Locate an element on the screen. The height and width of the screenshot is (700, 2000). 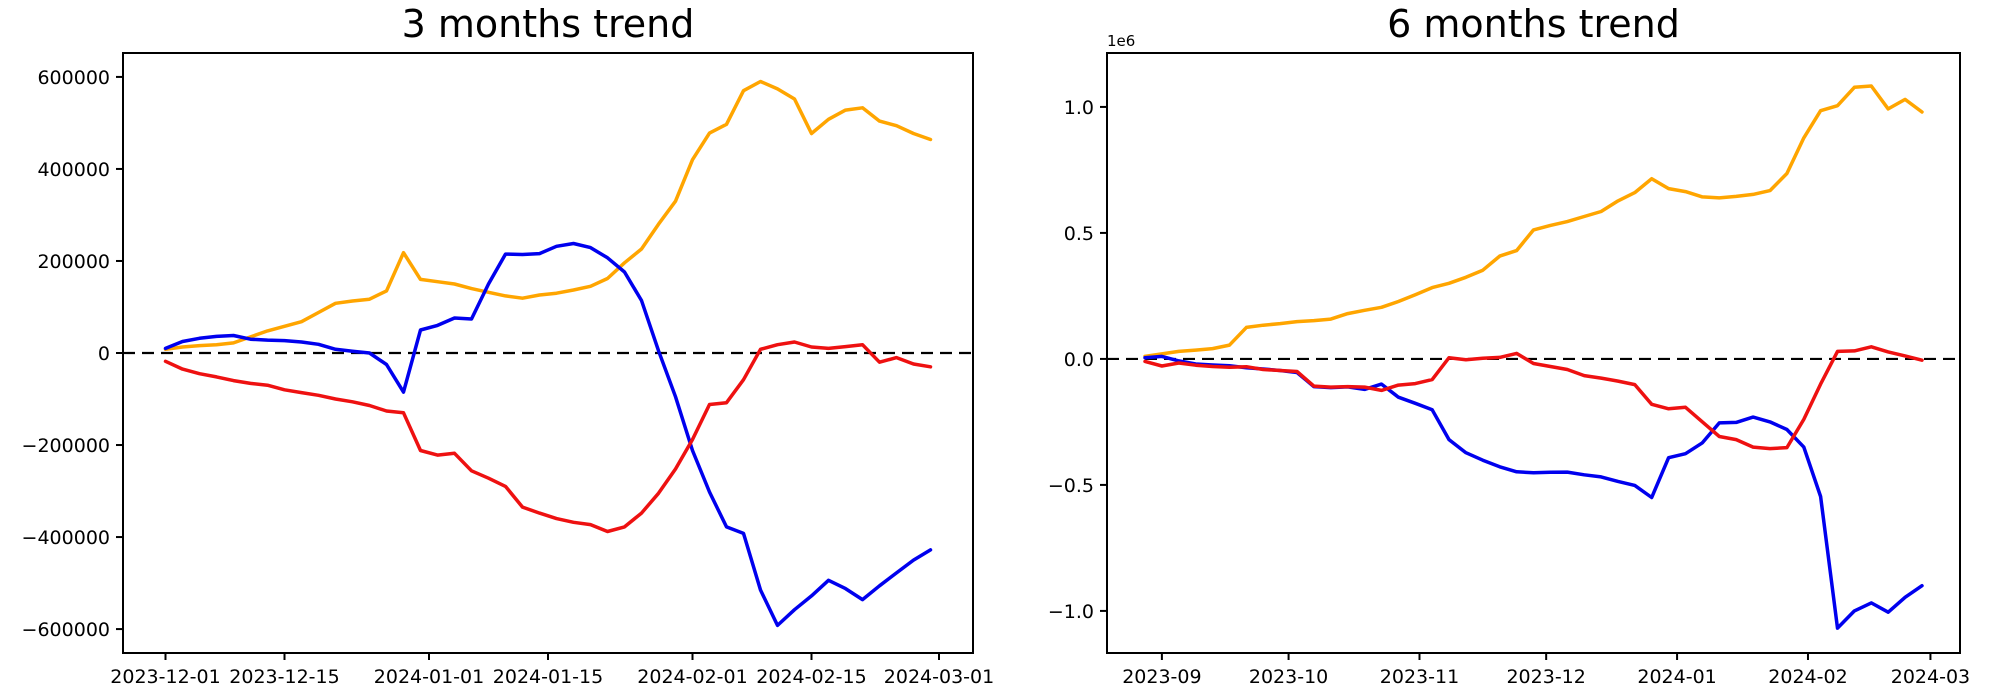
y-tick-label: 0.0 is located at coordinates (1079, 360).